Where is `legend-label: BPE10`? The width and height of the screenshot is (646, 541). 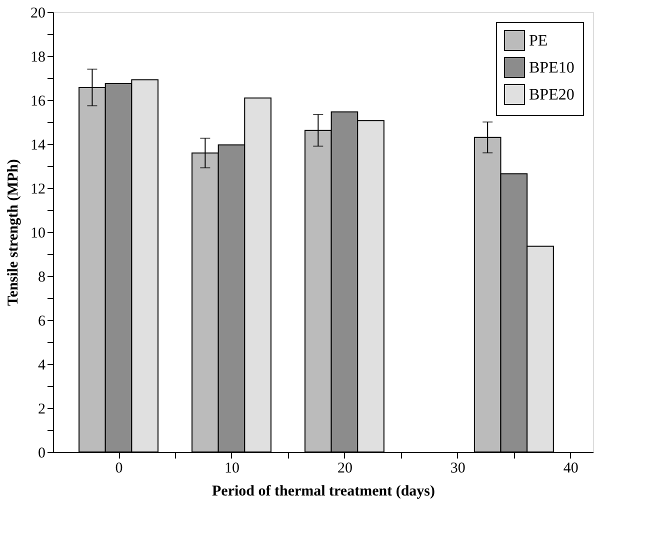
legend-label: BPE10 is located at coordinates (551, 68).